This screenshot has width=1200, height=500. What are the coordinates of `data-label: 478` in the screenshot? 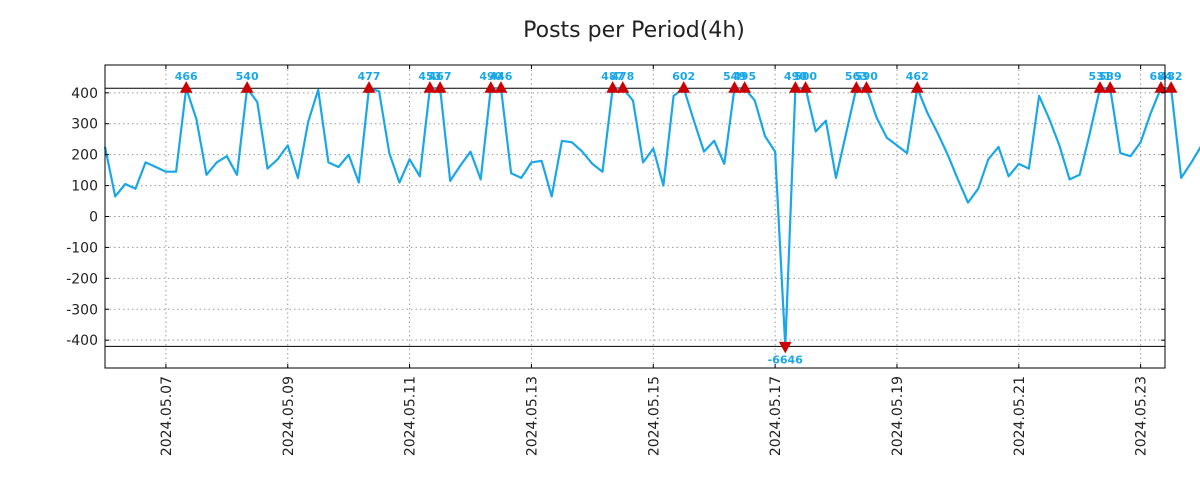 It's located at (622, 76).